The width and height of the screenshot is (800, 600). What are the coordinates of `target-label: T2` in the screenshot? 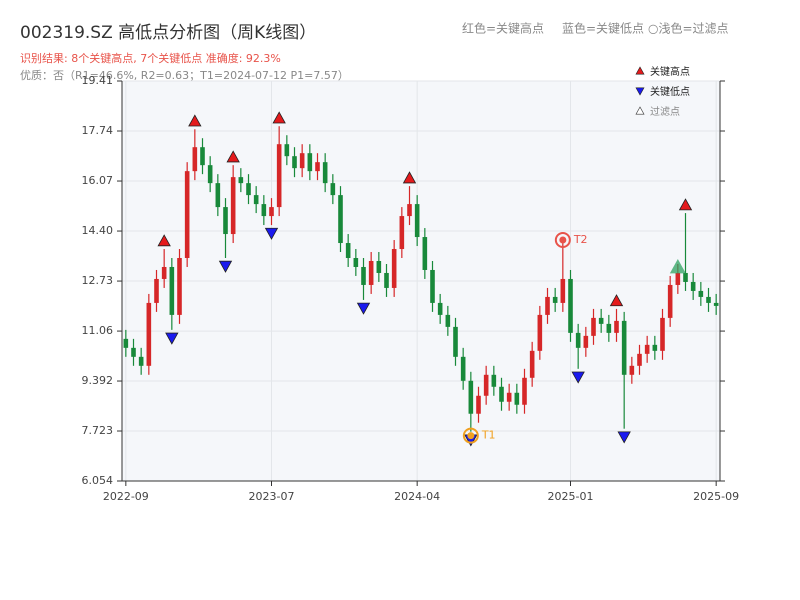 It's located at (580, 239).